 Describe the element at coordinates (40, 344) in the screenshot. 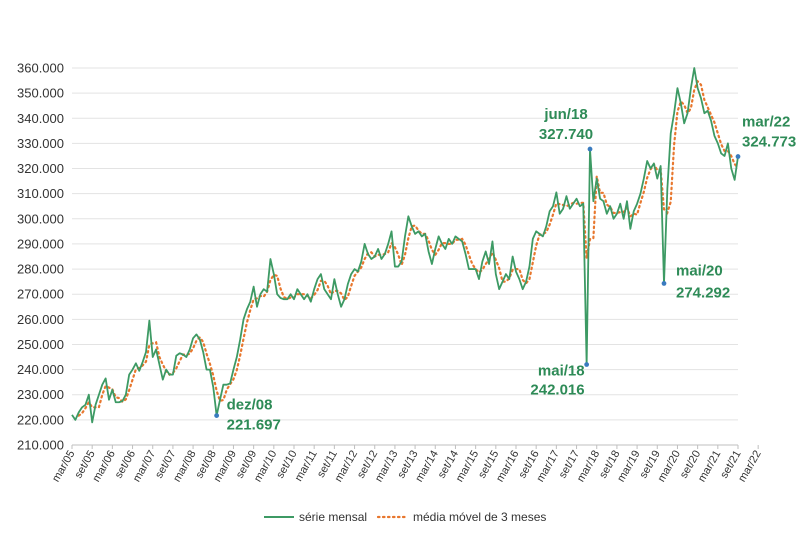

I see `y-tick-label: 250.000` at that location.